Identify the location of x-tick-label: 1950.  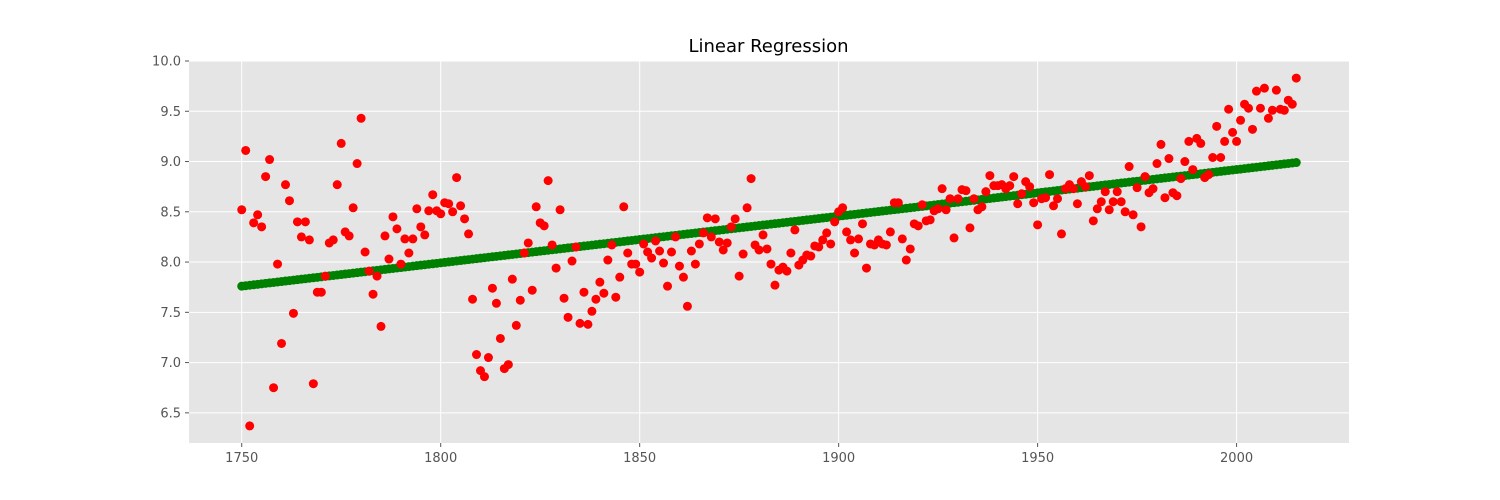
(1037, 458).